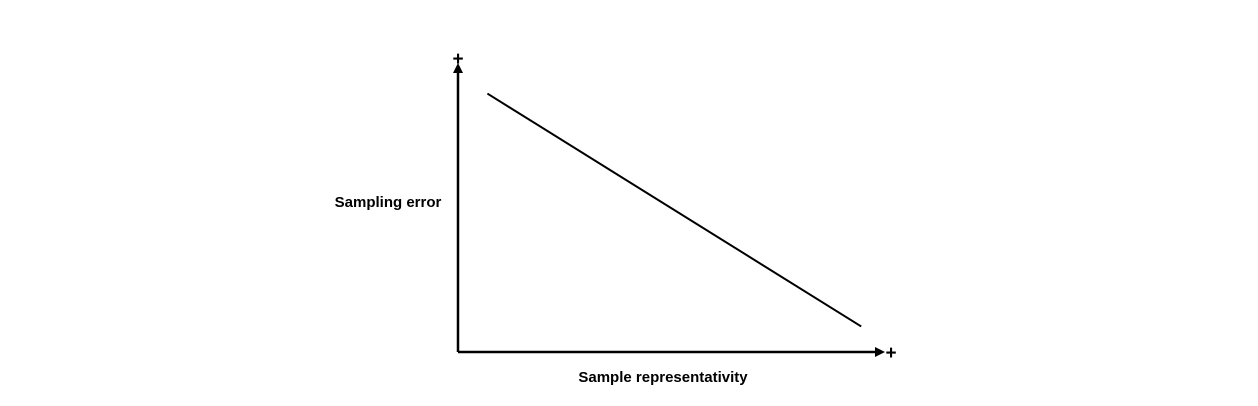  I want to click on y-axis-label: Sampling error, so click(388, 202).